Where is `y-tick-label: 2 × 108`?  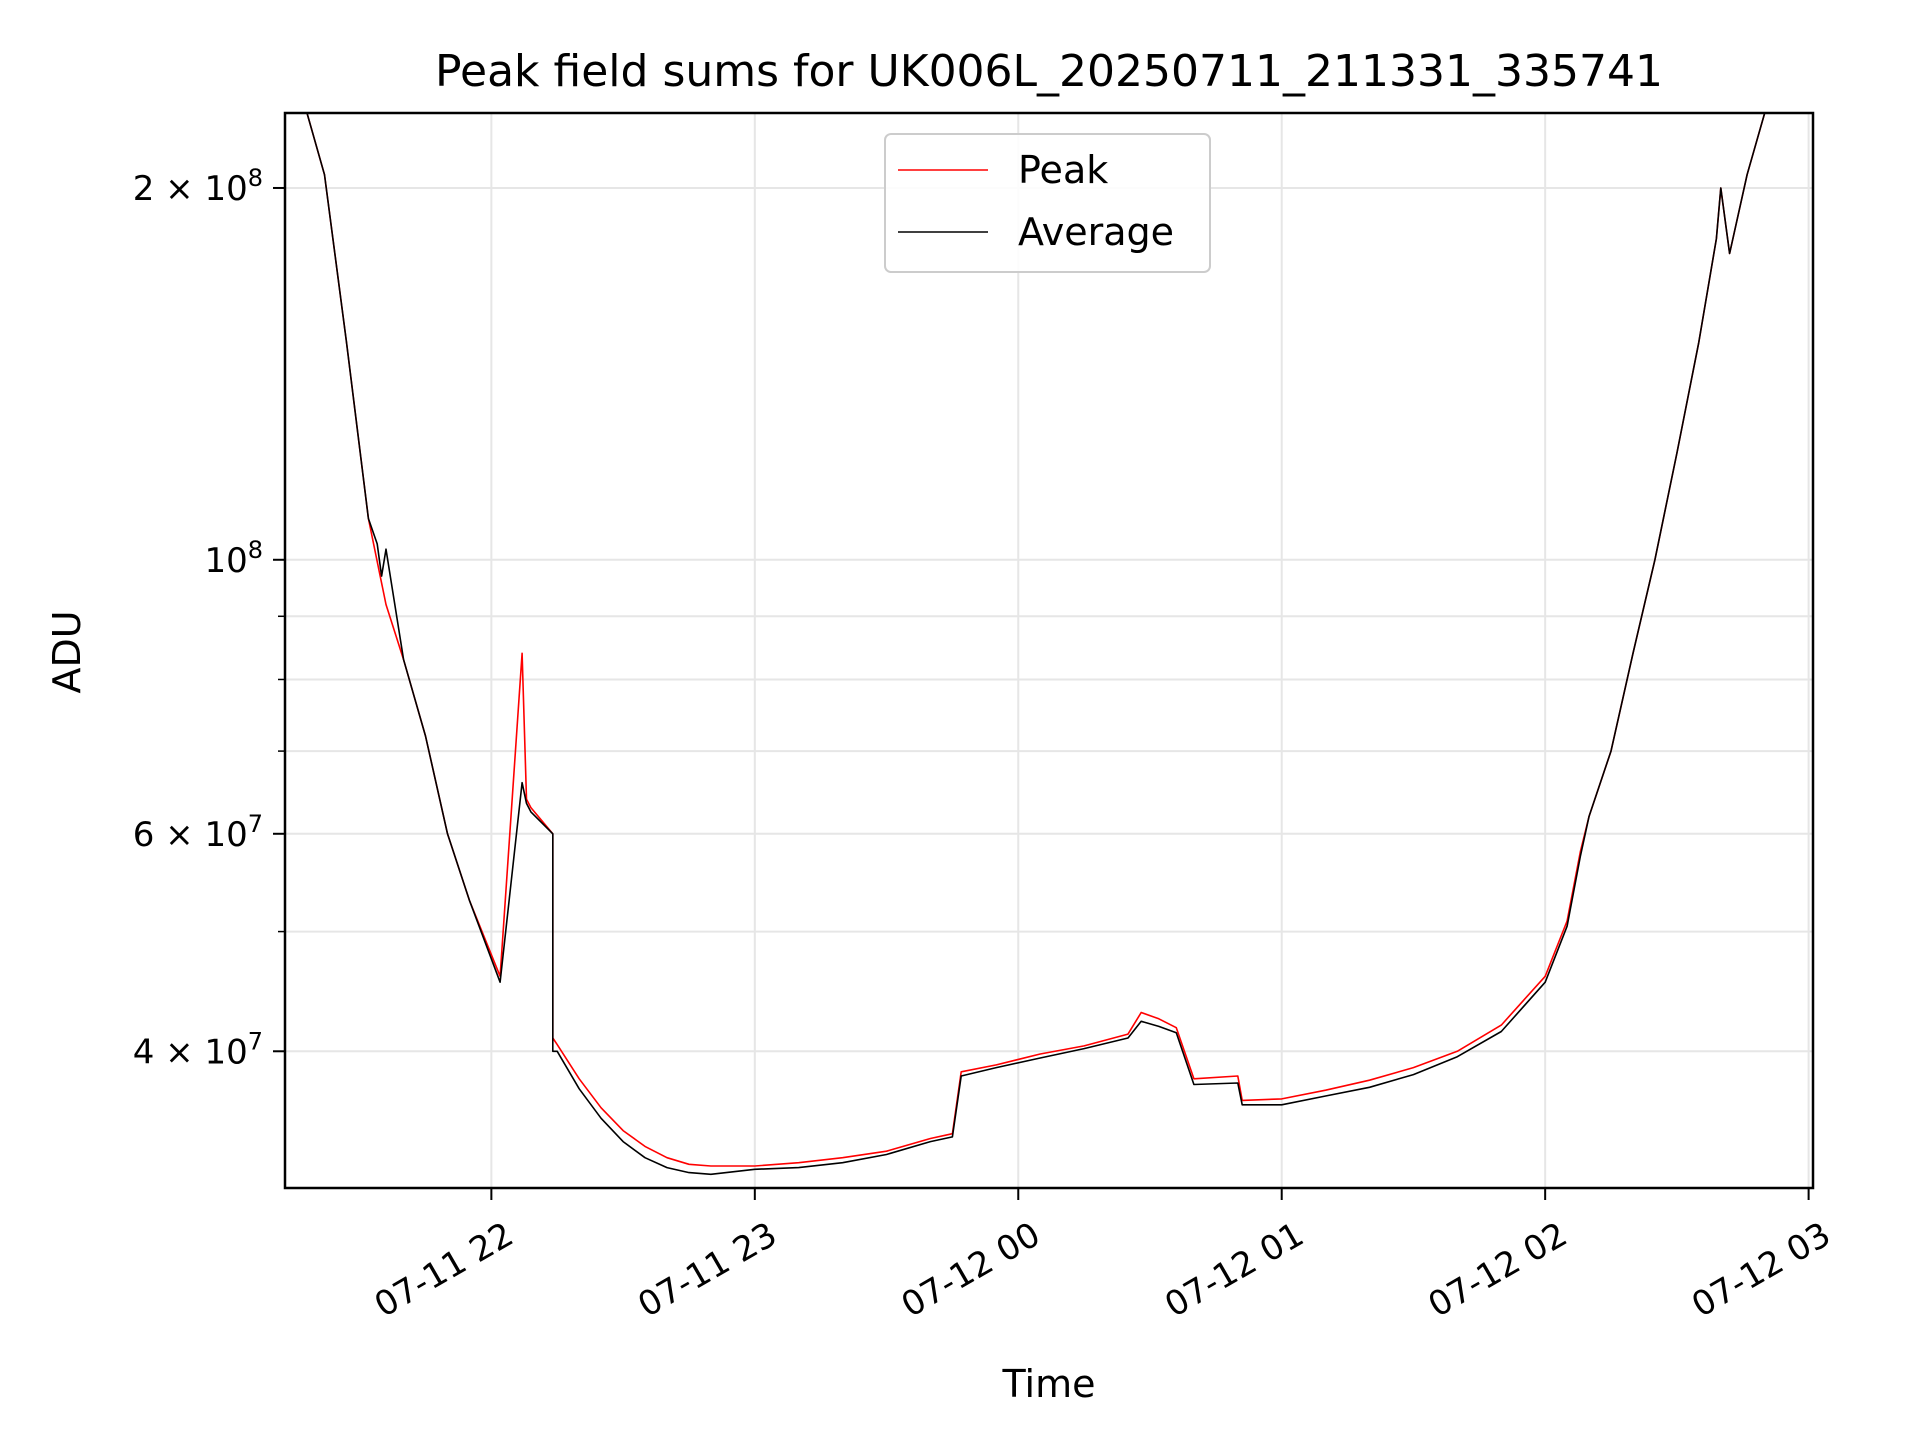 y-tick-label: 2 × 108 is located at coordinates (198, 186).